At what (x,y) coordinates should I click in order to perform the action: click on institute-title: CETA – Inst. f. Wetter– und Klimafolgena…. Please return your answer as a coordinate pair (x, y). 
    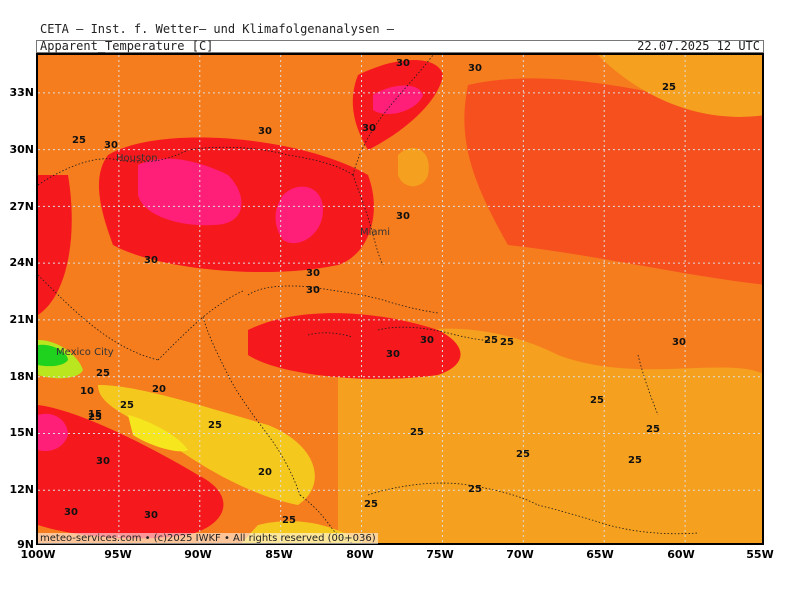
    Looking at the image, I should click on (217, 29).